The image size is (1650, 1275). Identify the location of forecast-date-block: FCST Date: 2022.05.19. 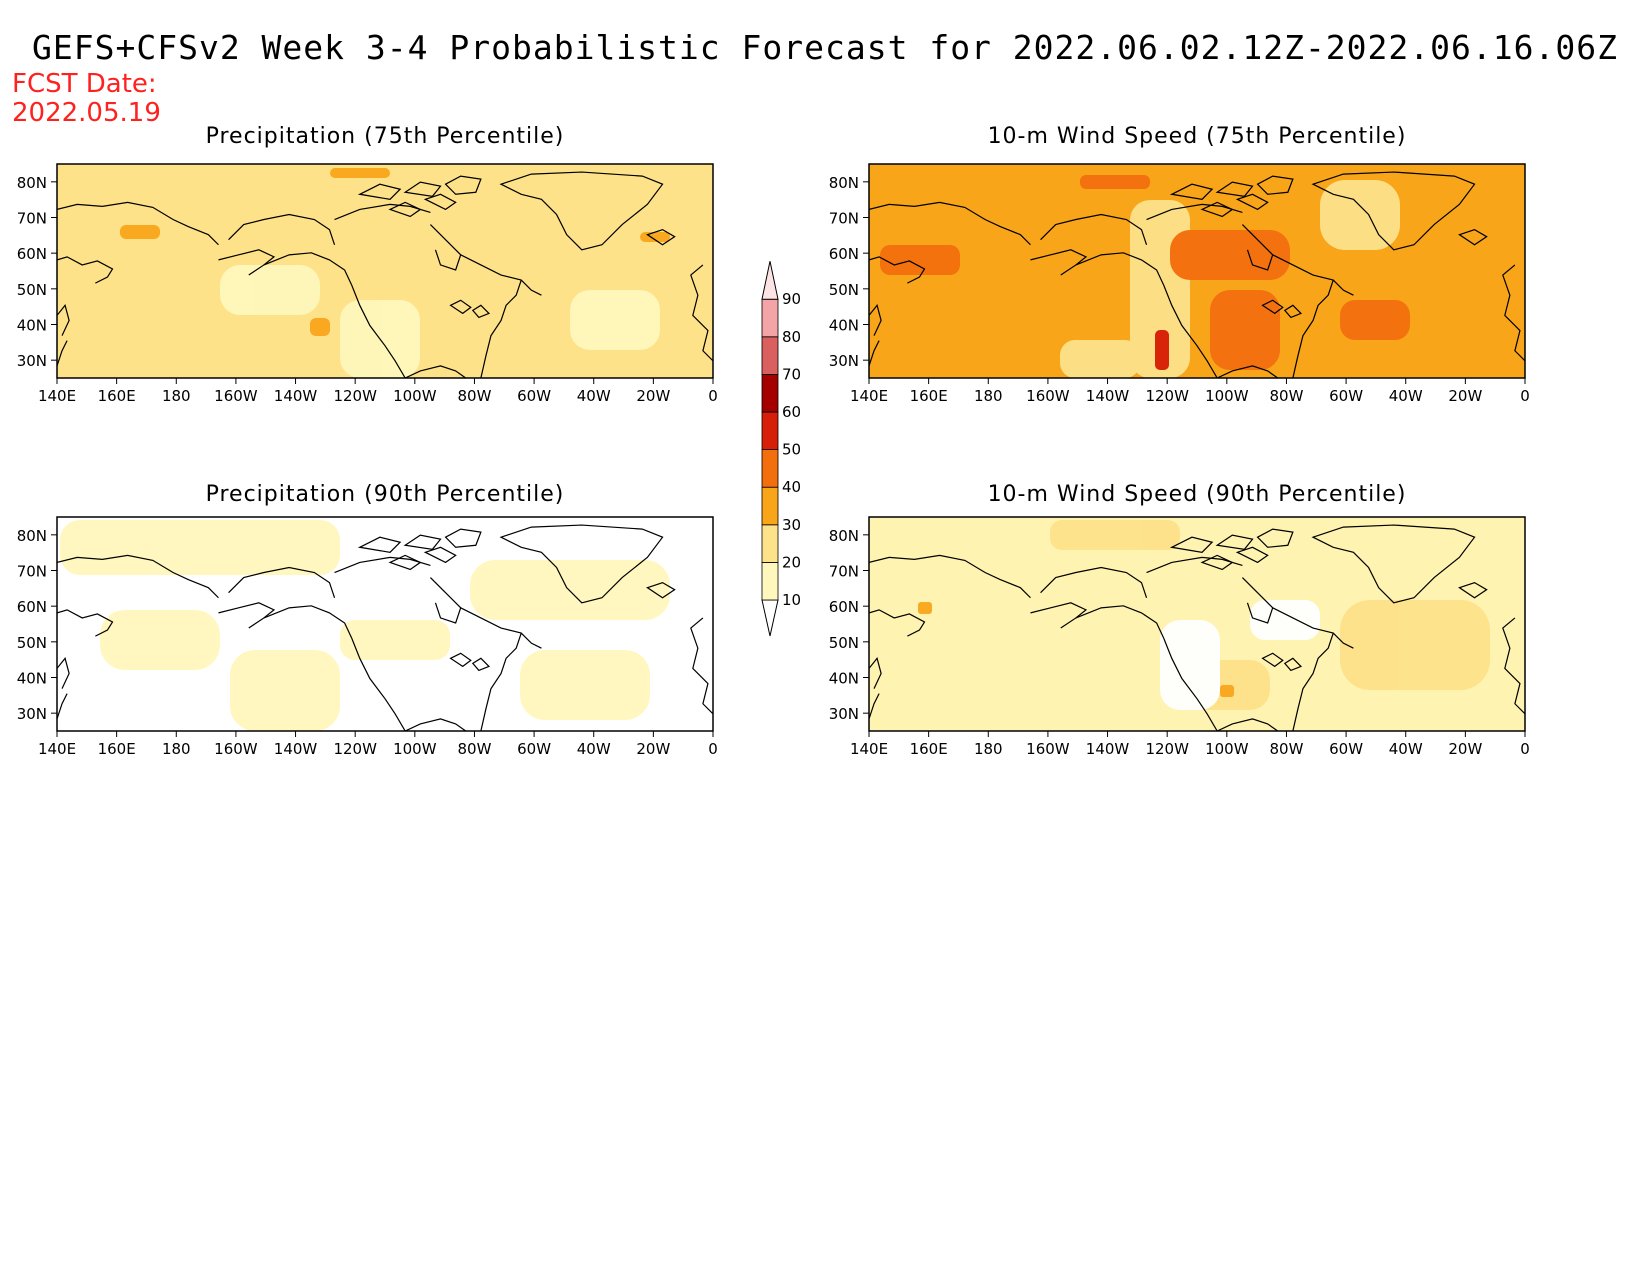
(86, 99).